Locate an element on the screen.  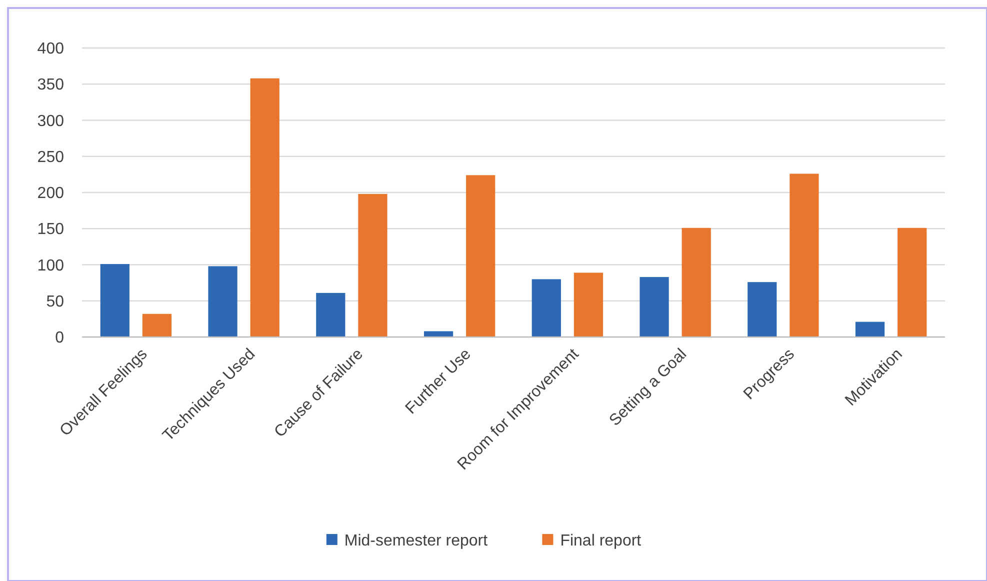
y-tick-label: 50 is located at coordinates (55, 301).